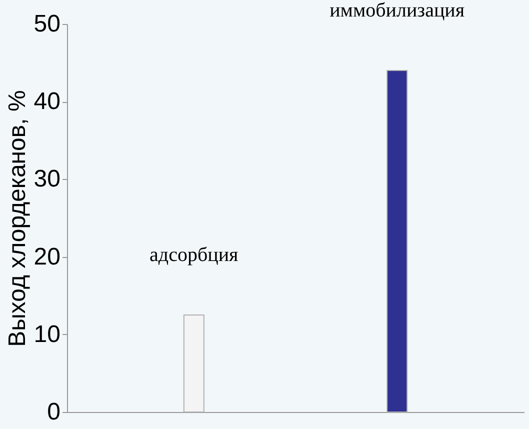 This screenshot has height=429, width=529. I want to click on x-tick-label: иммобилизация, so click(397, 11).